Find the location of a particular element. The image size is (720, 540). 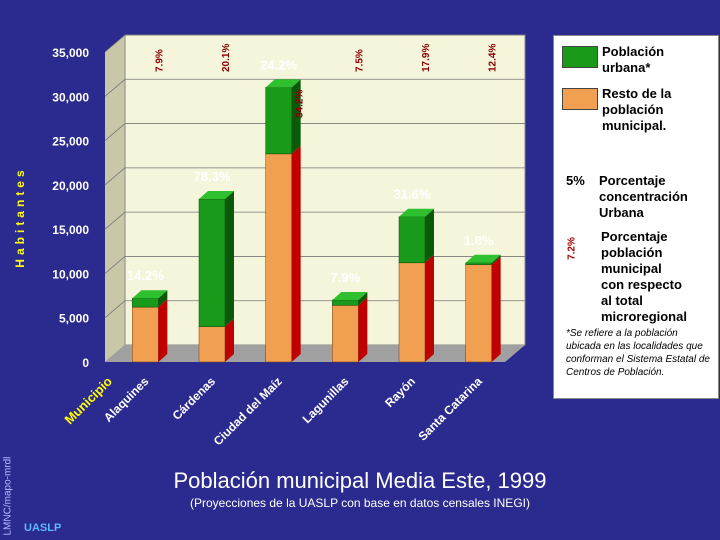

legend-reg-example: 7.2% is located at coordinates (572, 248).